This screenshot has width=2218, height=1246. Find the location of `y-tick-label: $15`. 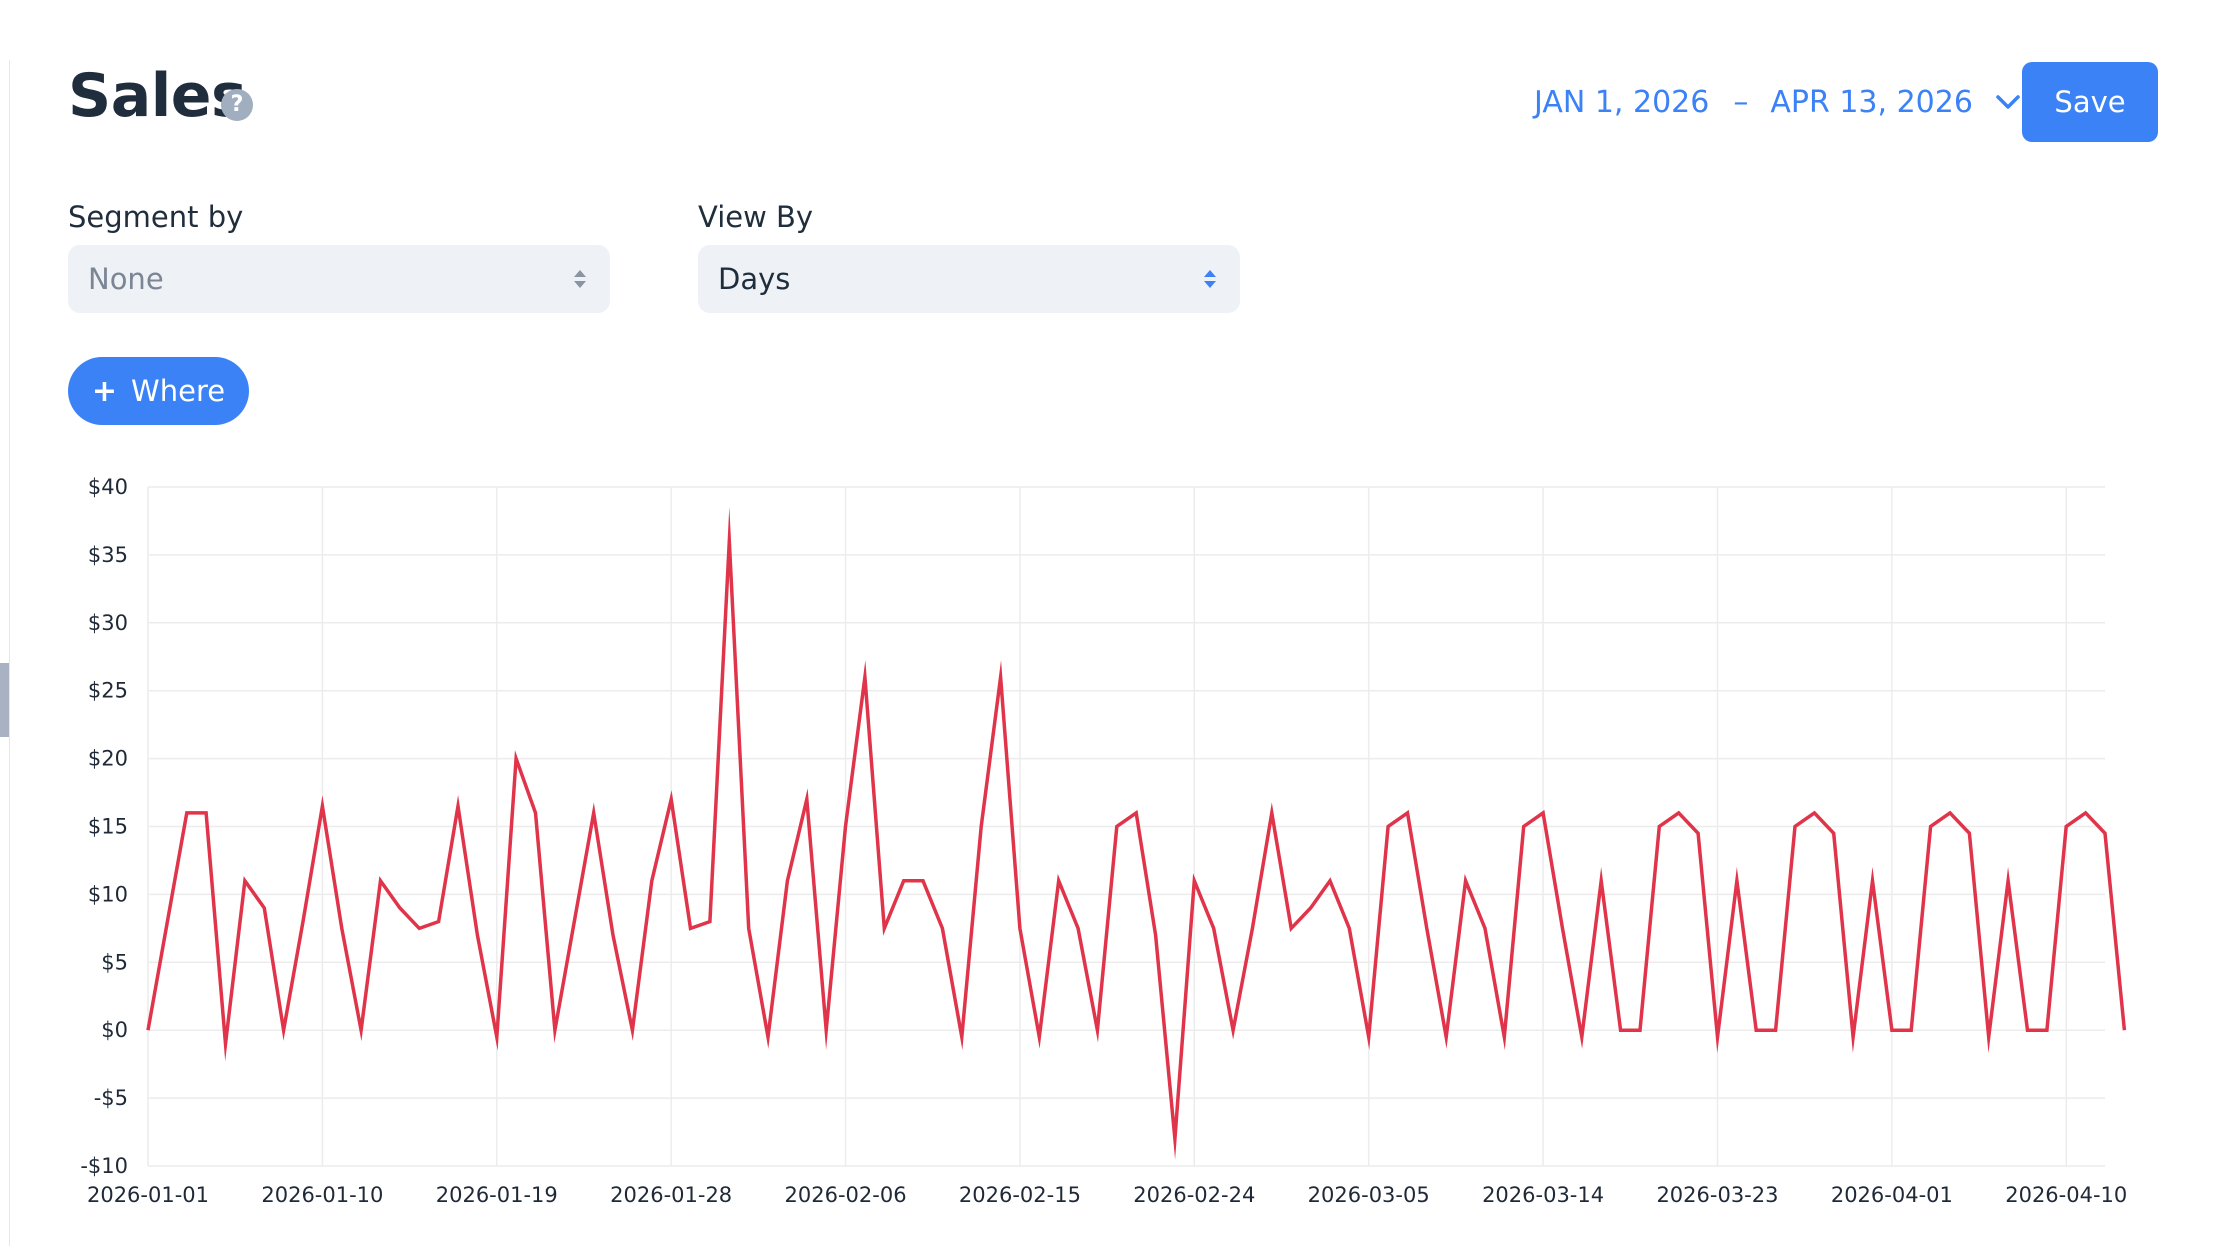

y-tick-label: $15 is located at coordinates (108, 827).